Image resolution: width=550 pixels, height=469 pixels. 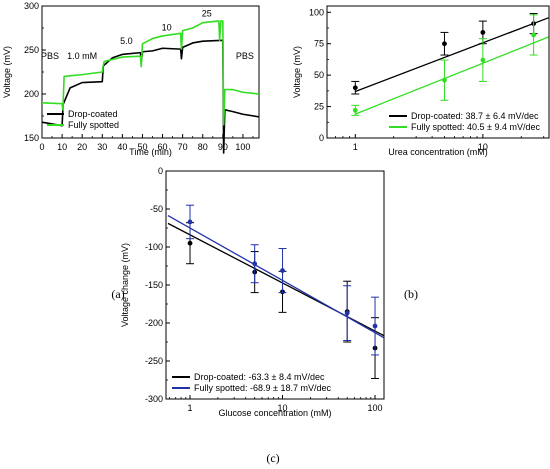 I want to click on y-axis-label: Voltage change (mV), so click(x=125, y=285).